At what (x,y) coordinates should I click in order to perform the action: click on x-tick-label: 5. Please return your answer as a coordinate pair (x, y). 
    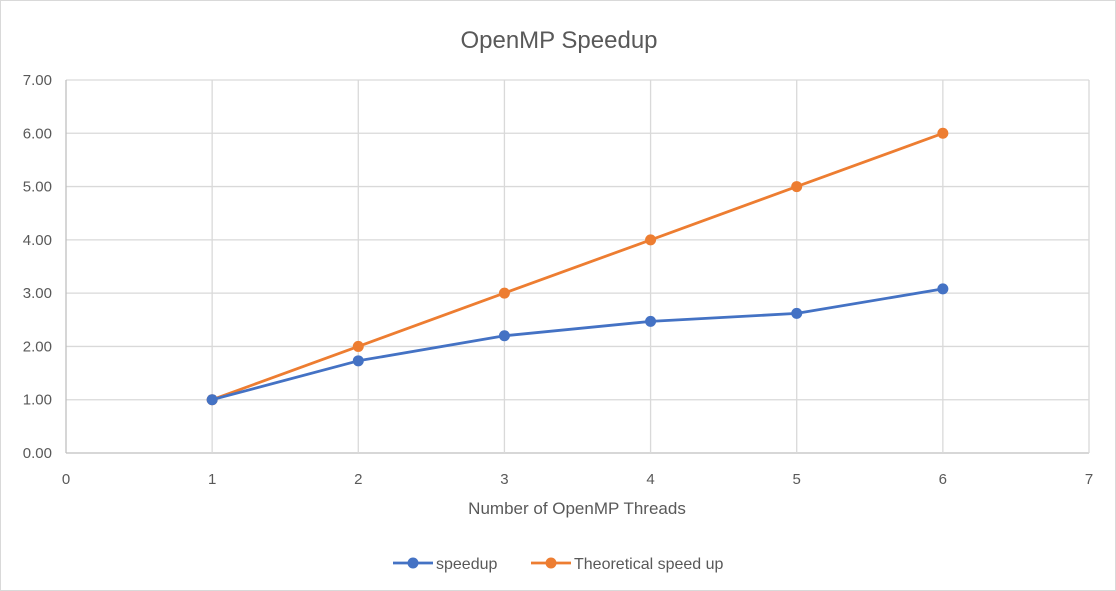
    Looking at the image, I should click on (797, 479).